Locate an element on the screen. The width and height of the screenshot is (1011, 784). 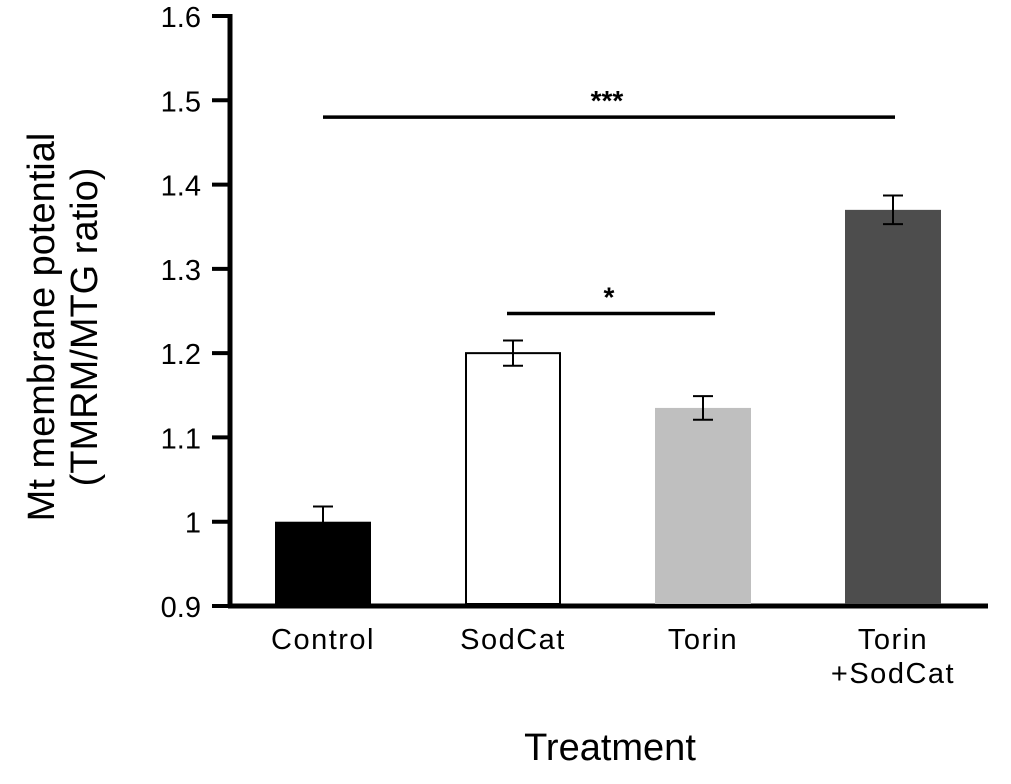
significance-label: * is located at coordinates (609, 297).